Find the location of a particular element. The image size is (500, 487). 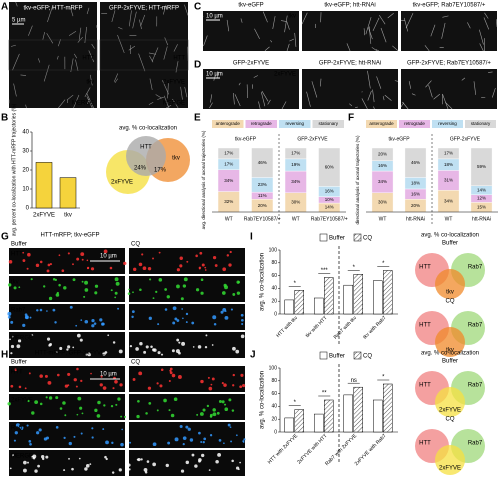

value-label: 15% is located at coordinates (481, 206).